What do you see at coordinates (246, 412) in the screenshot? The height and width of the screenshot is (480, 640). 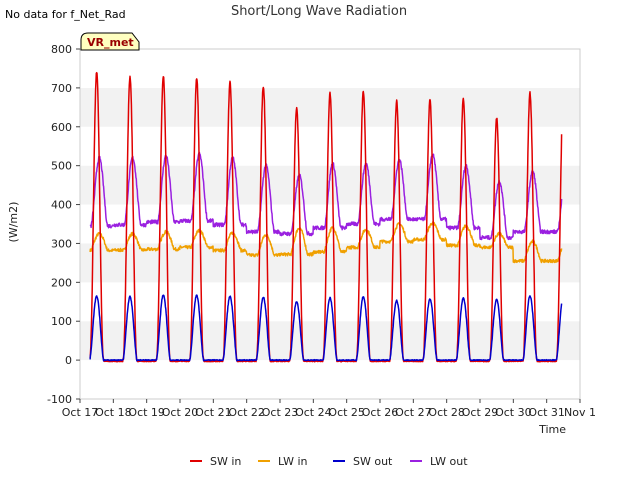 I see `x-tick-label: Oct 22` at bounding box center [246, 412].